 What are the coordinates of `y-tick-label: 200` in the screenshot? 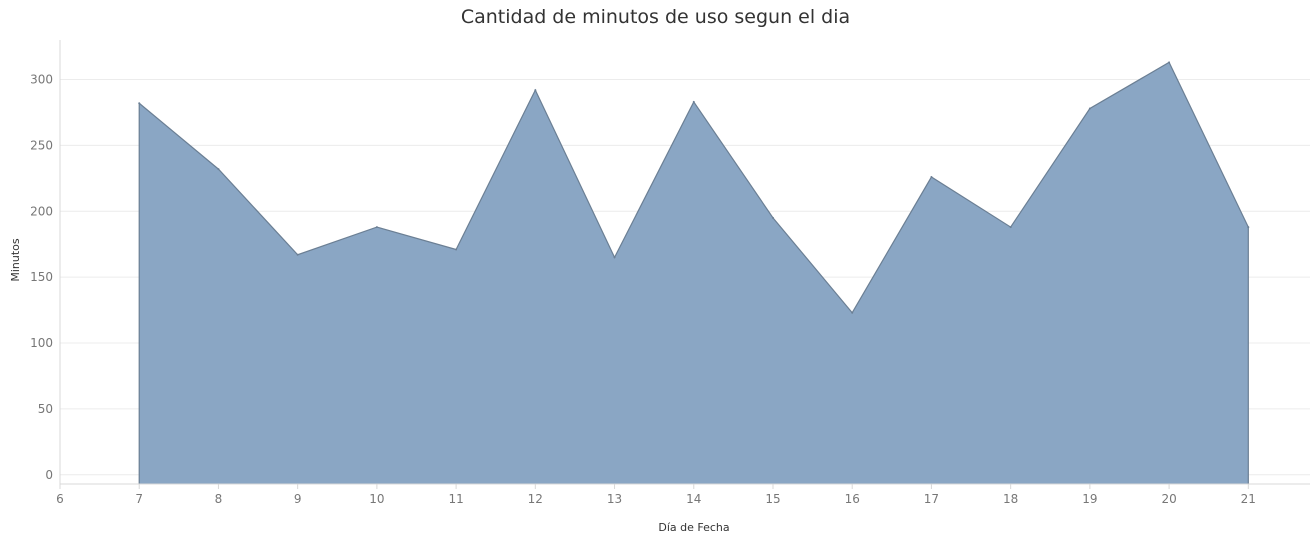 It's located at (41, 211).